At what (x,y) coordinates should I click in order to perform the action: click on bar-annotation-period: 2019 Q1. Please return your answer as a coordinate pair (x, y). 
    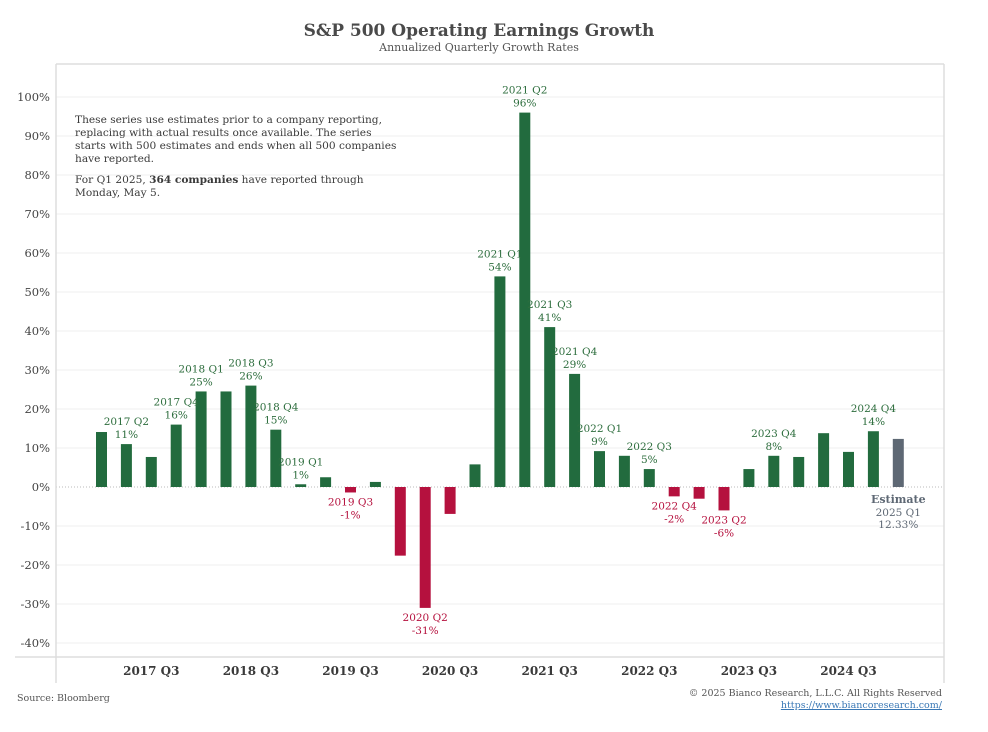
    Looking at the image, I should click on (300, 462).